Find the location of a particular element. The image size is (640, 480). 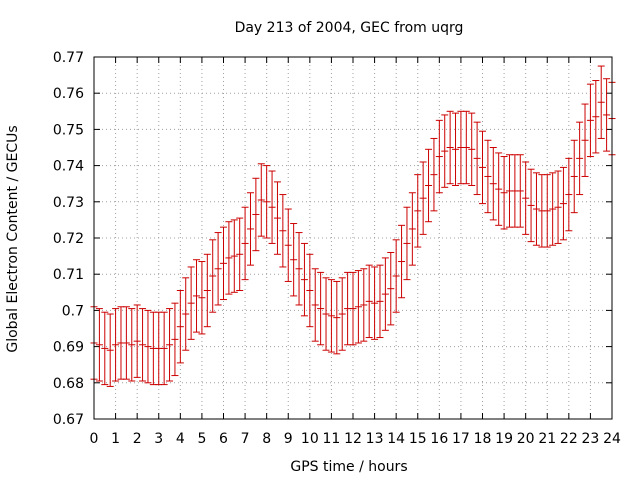

y-tick-label: 0.71 is located at coordinates (68, 275).